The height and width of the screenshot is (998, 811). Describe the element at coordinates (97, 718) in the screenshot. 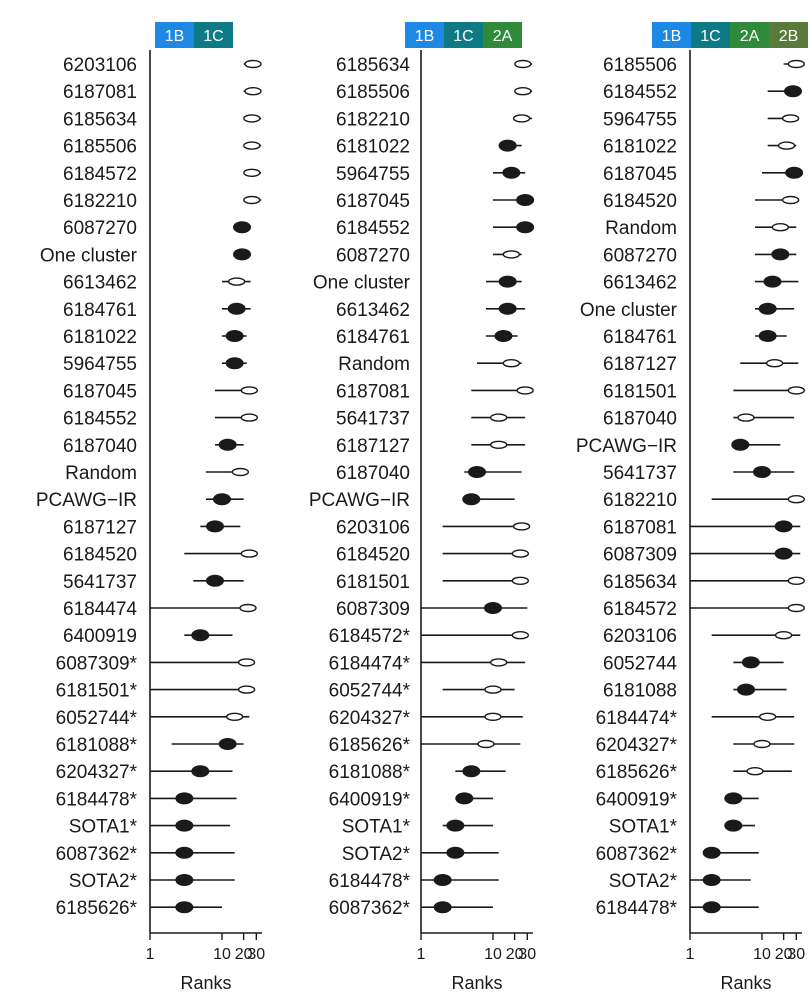

I see `category-label: 6052744*` at that location.